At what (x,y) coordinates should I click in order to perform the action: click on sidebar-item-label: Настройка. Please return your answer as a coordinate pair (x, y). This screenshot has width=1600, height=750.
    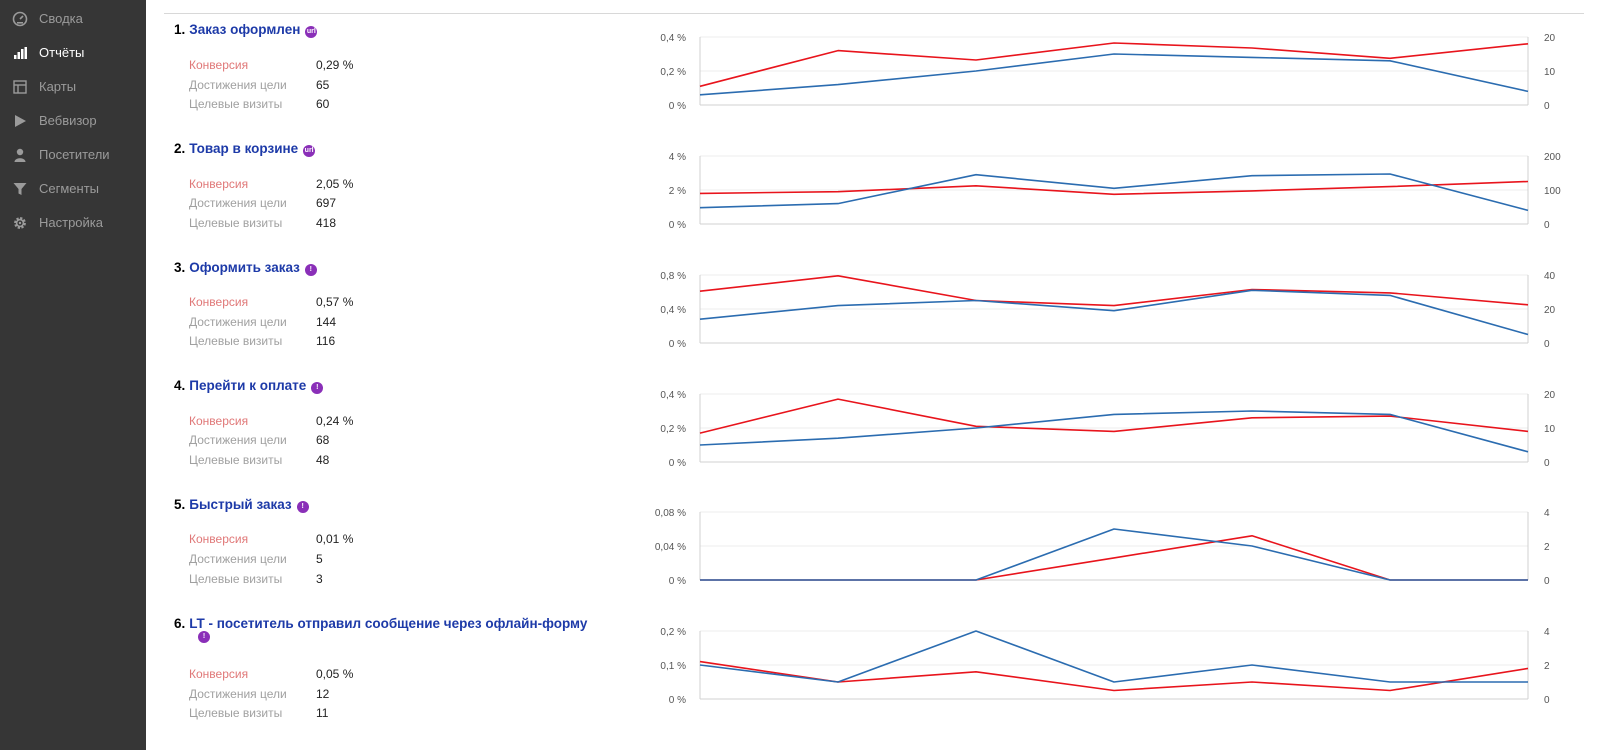
    Looking at the image, I should click on (71, 222).